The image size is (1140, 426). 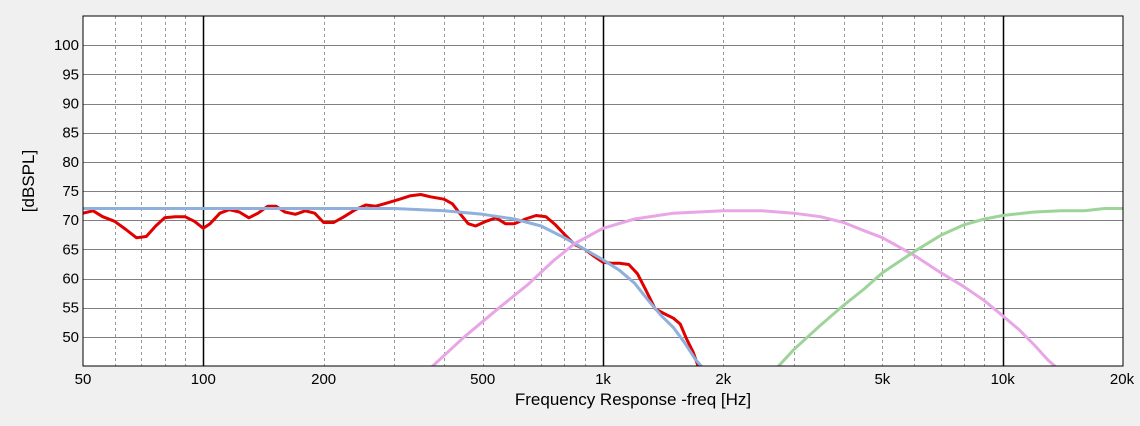 I want to click on y-tick-label: 70, so click(x=70, y=220).